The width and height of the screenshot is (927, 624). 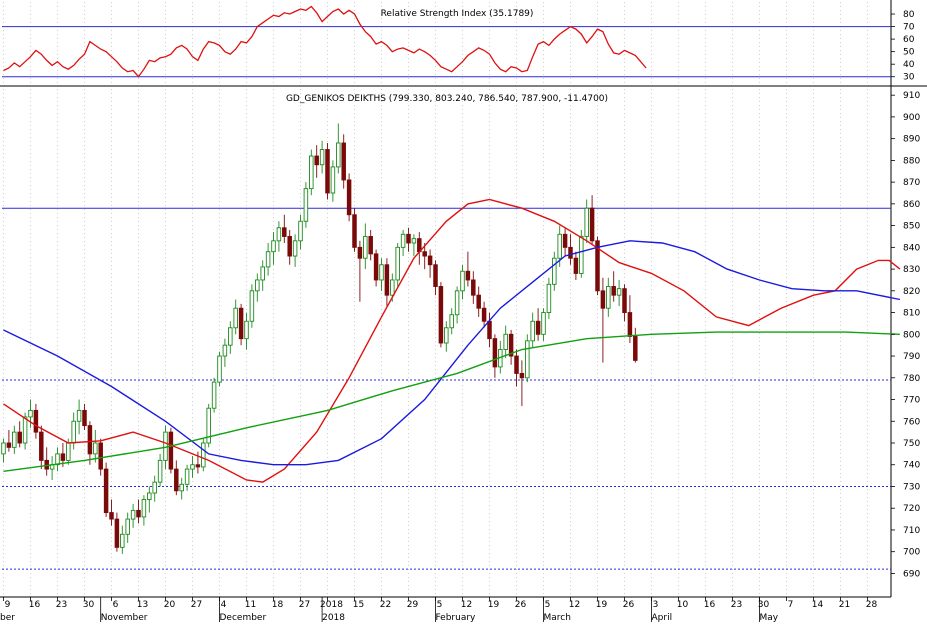 What do you see at coordinates (769, 618) in the screenshot?
I see `x-month-label: May` at bounding box center [769, 618].